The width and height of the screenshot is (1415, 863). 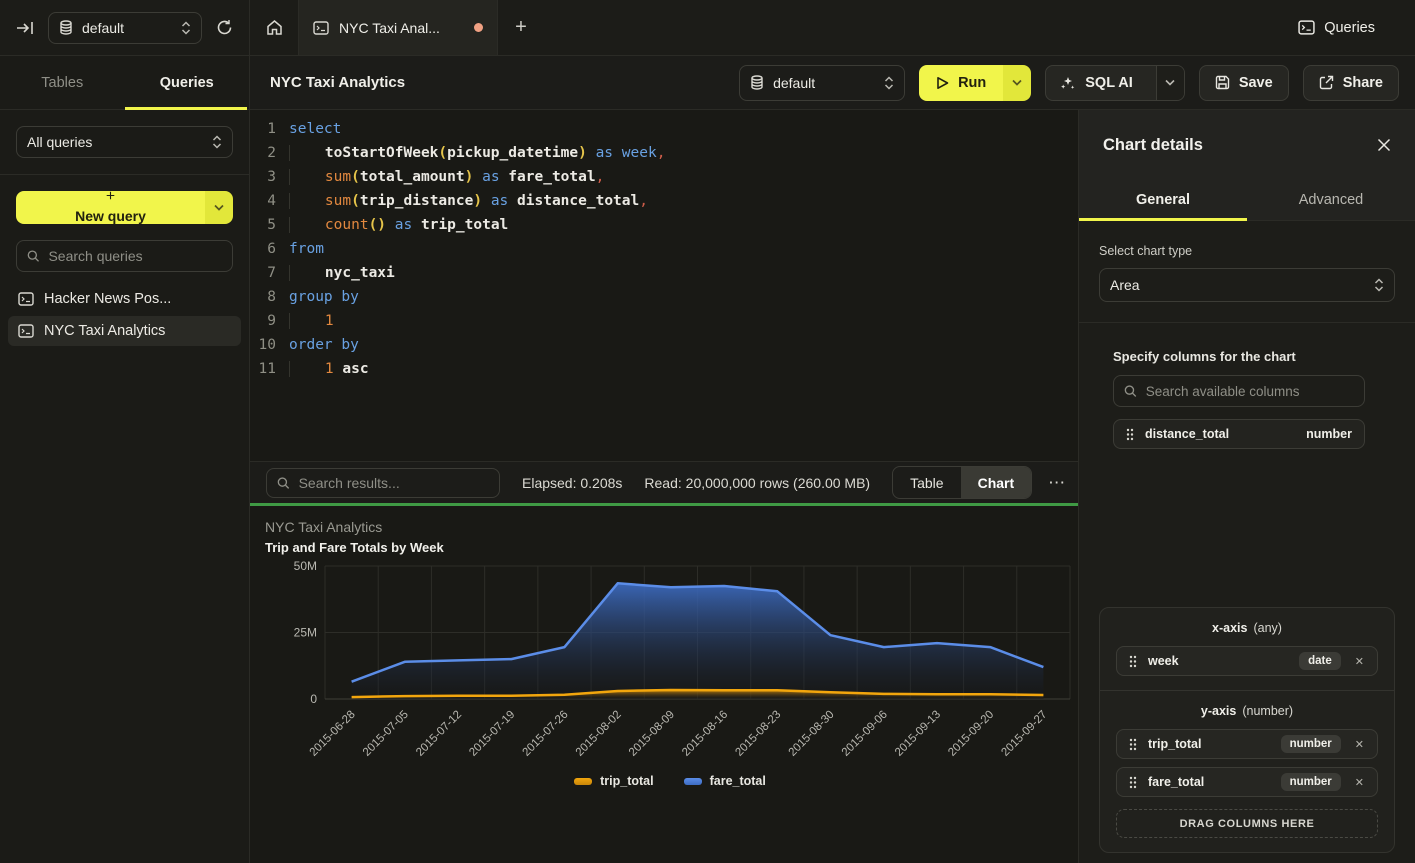 I want to click on sql-ai-dropdown-button, so click(x=1169, y=82).